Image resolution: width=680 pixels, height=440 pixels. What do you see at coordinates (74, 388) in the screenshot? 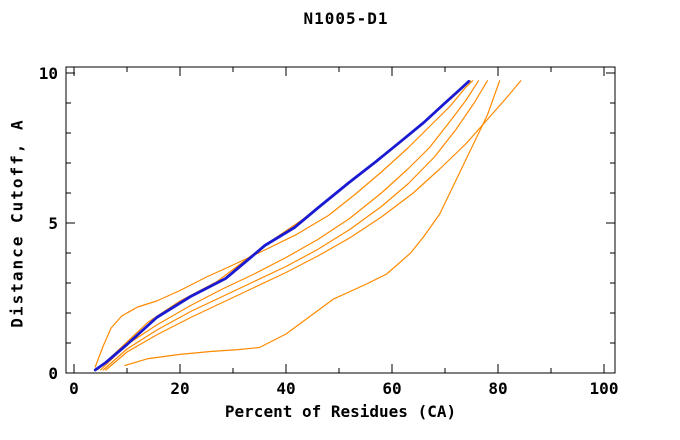
I see `x-tick-label: 0` at bounding box center [74, 388].